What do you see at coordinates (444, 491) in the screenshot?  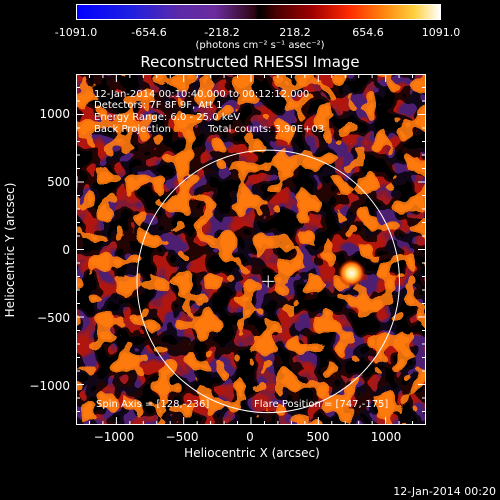 I see `footer-timestamp: 12-Jan-2014 00:20` at bounding box center [444, 491].